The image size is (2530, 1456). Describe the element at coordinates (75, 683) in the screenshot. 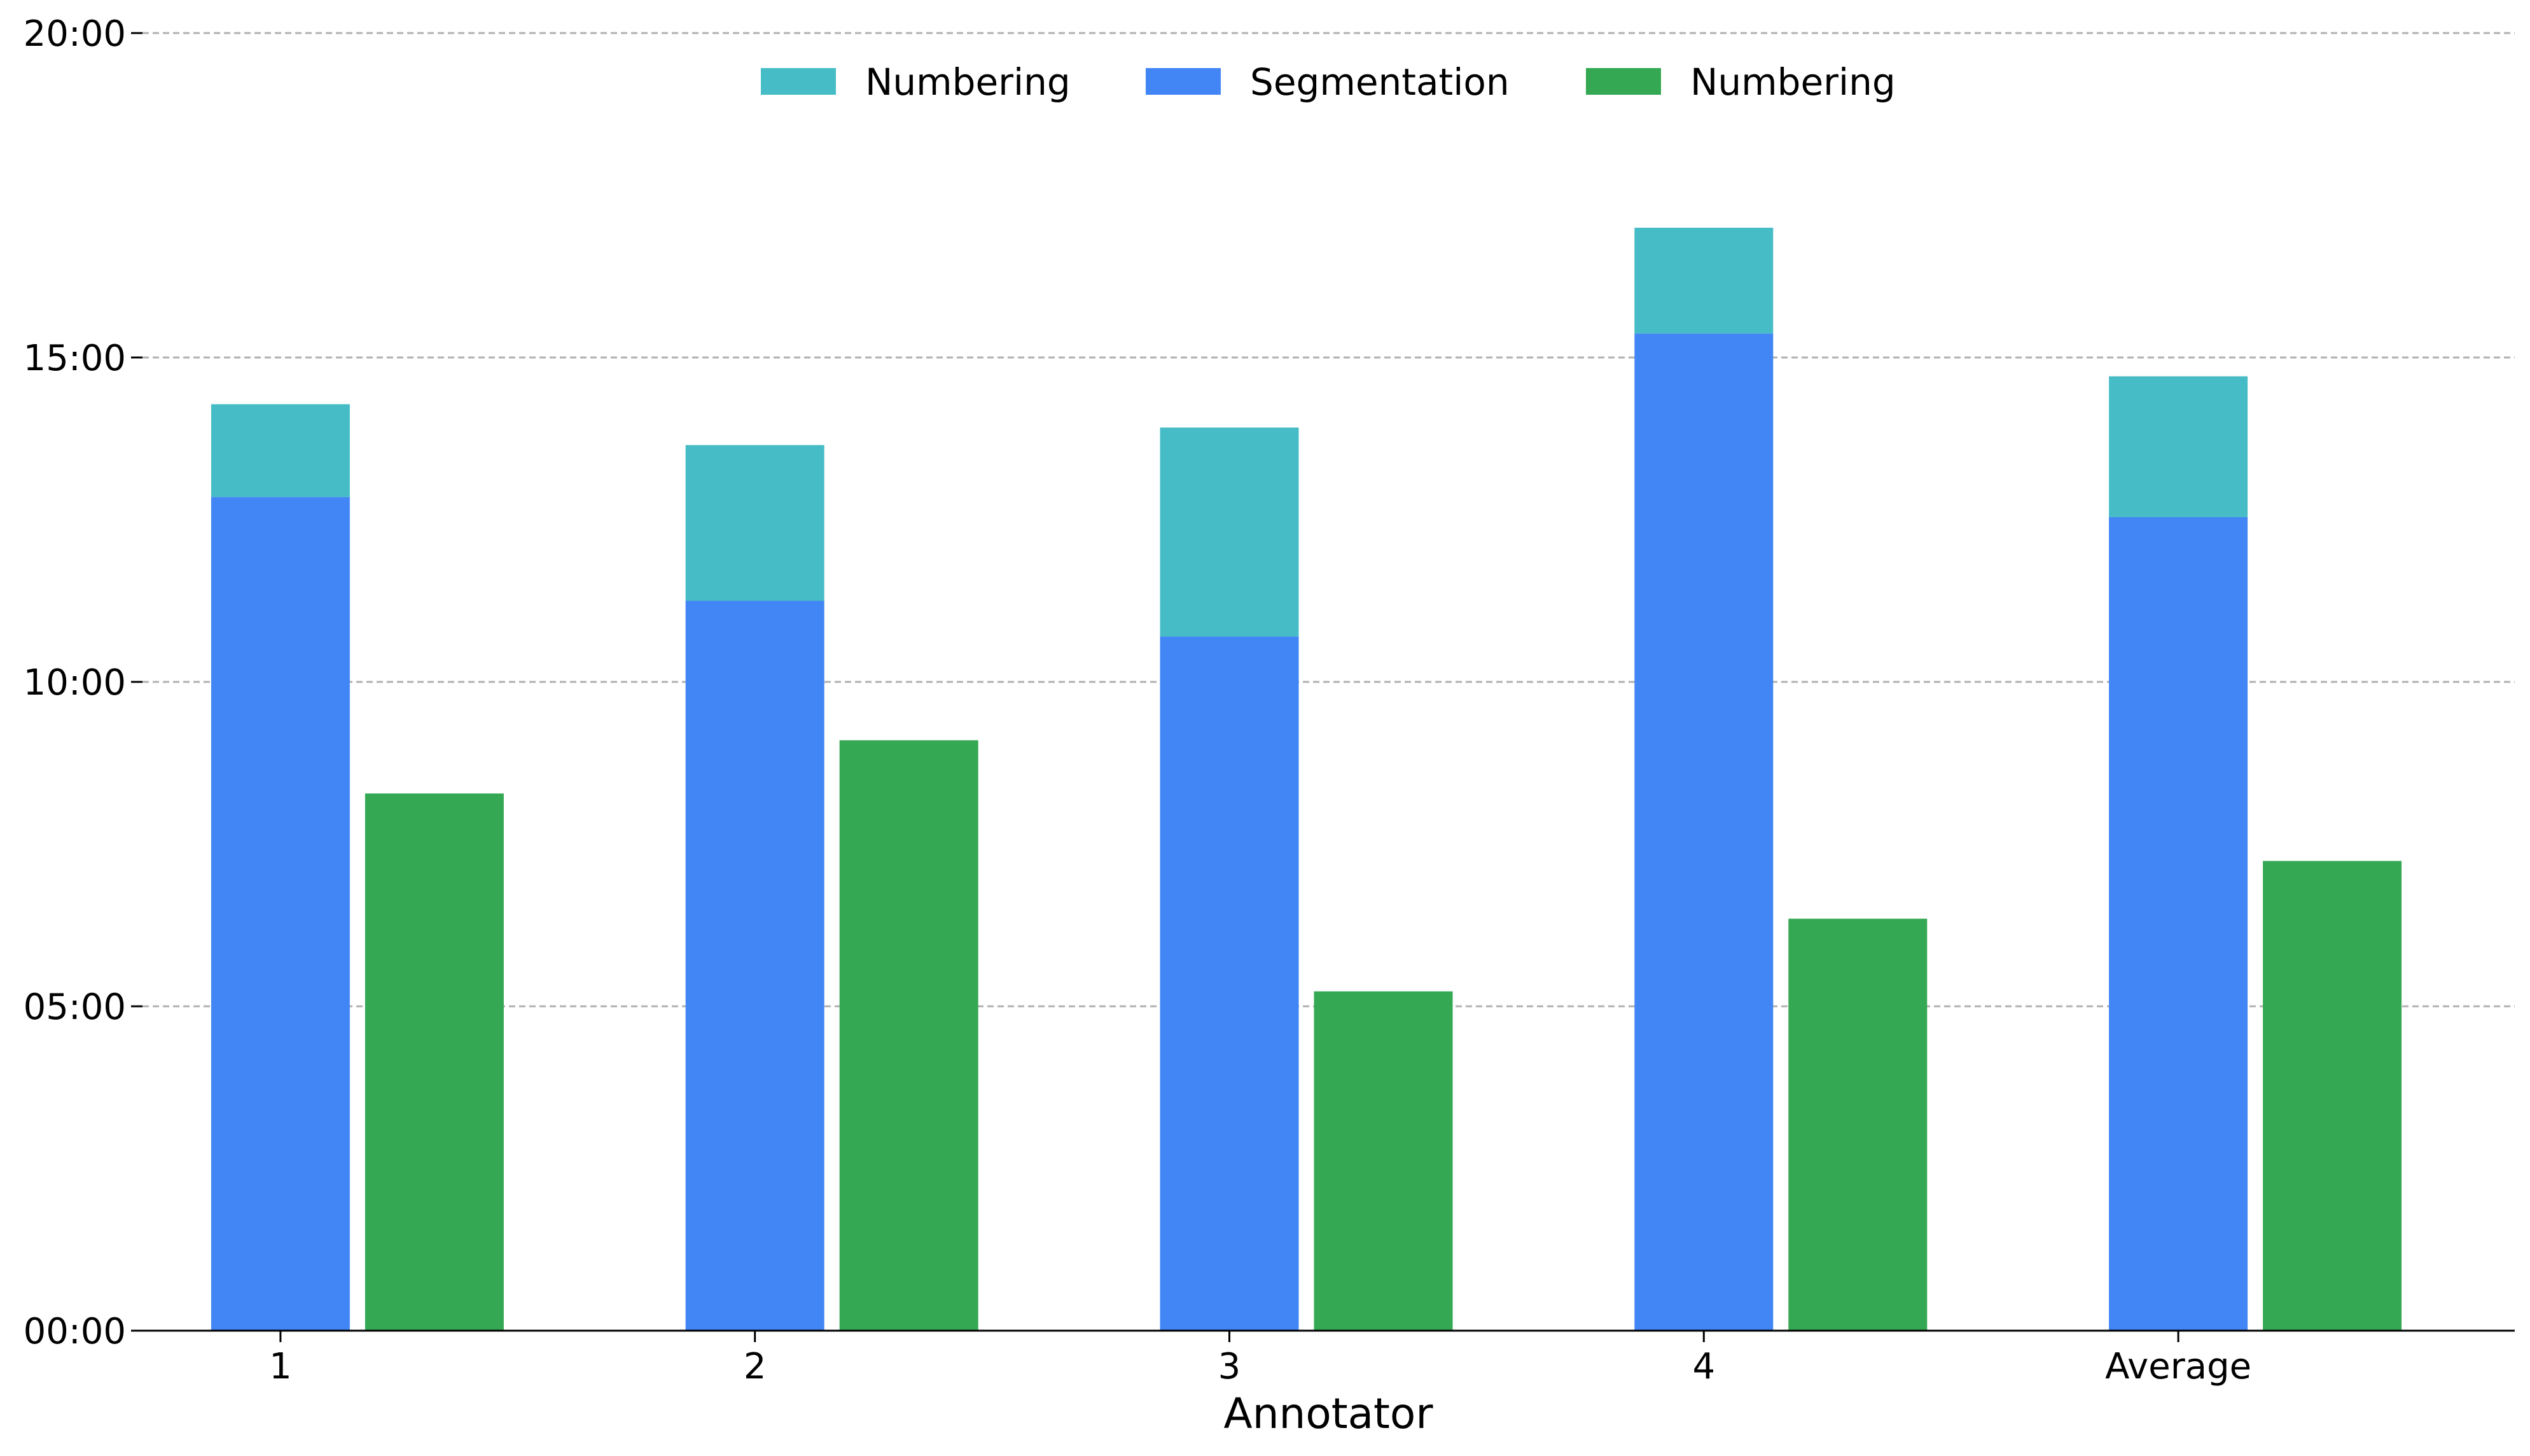

I see `y-tick-label: 10:00` at that location.